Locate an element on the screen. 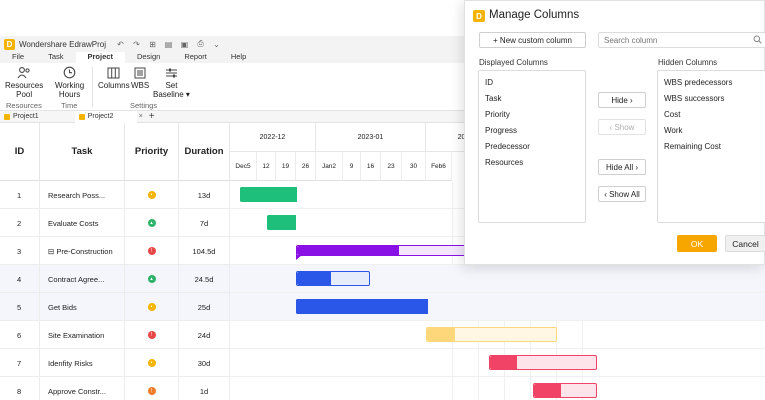  duration-cell: 7d is located at coordinates (204, 223).